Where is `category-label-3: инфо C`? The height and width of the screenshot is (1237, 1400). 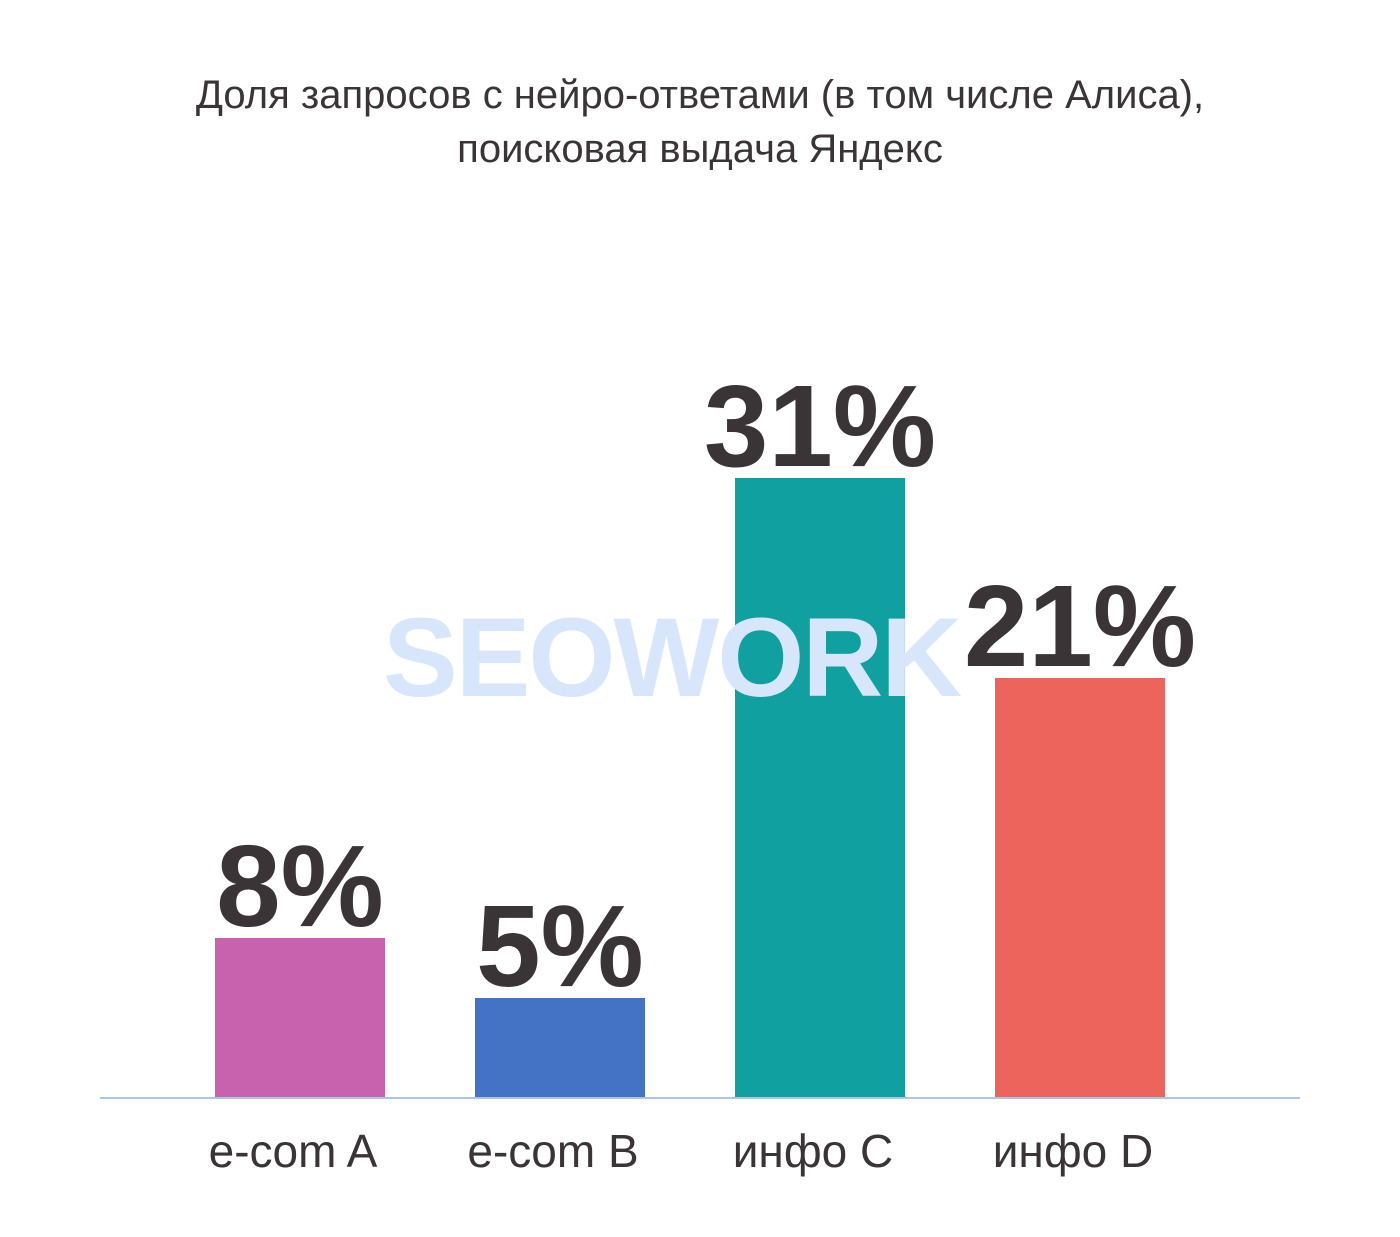 category-label-3: инфо C is located at coordinates (813, 1151).